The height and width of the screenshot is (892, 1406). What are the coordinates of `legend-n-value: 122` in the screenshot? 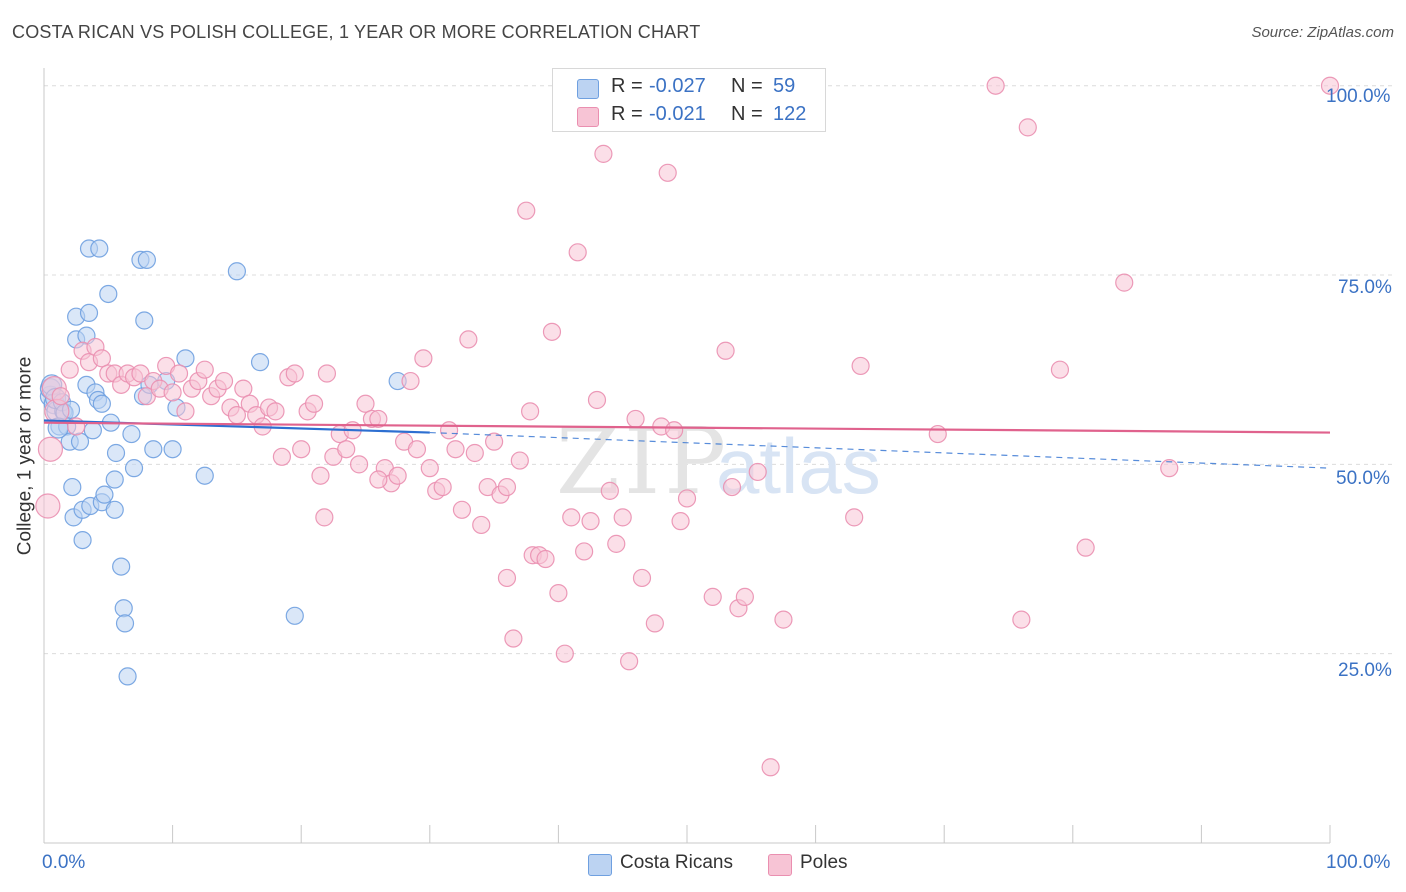 It's located at (790, 114).